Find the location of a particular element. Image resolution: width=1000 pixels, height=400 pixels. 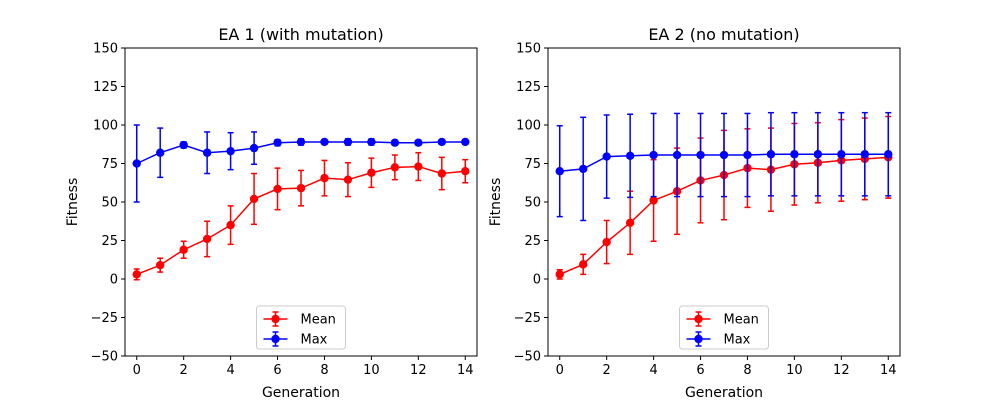

x-tick-label: 2 is located at coordinates (184, 370).